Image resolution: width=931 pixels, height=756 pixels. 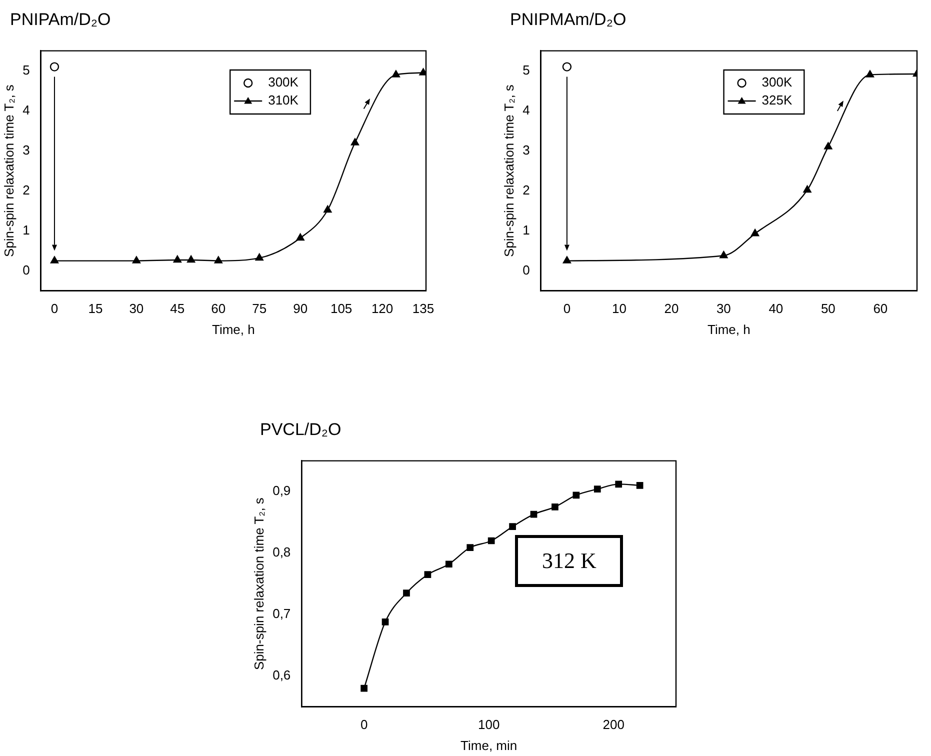 What do you see at coordinates (95, 308) in the screenshot?
I see `x-tick-label: 15` at bounding box center [95, 308].